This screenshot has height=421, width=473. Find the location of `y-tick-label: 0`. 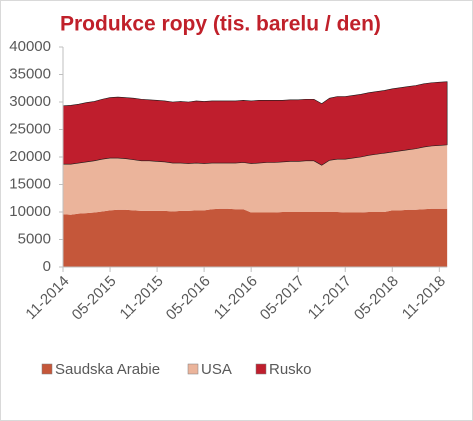

y-tick-label: 0 is located at coordinates (47, 266).